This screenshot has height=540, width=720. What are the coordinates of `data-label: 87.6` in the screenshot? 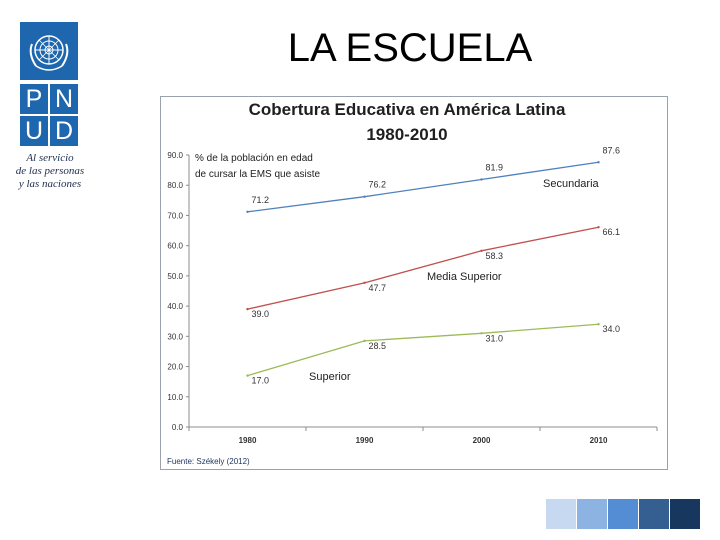 It's located at (612, 150).